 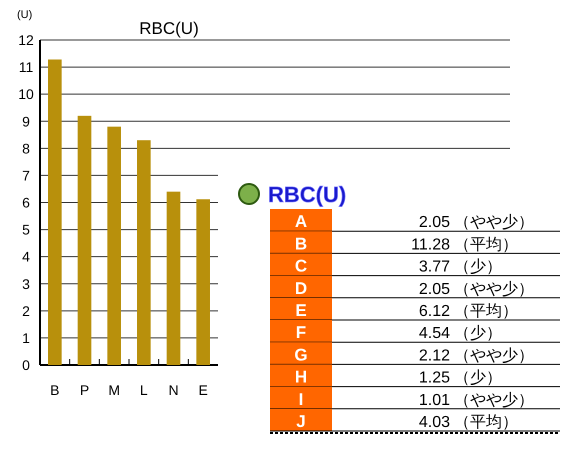 I want to click on data-label: 2.12, so click(x=434, y=355).